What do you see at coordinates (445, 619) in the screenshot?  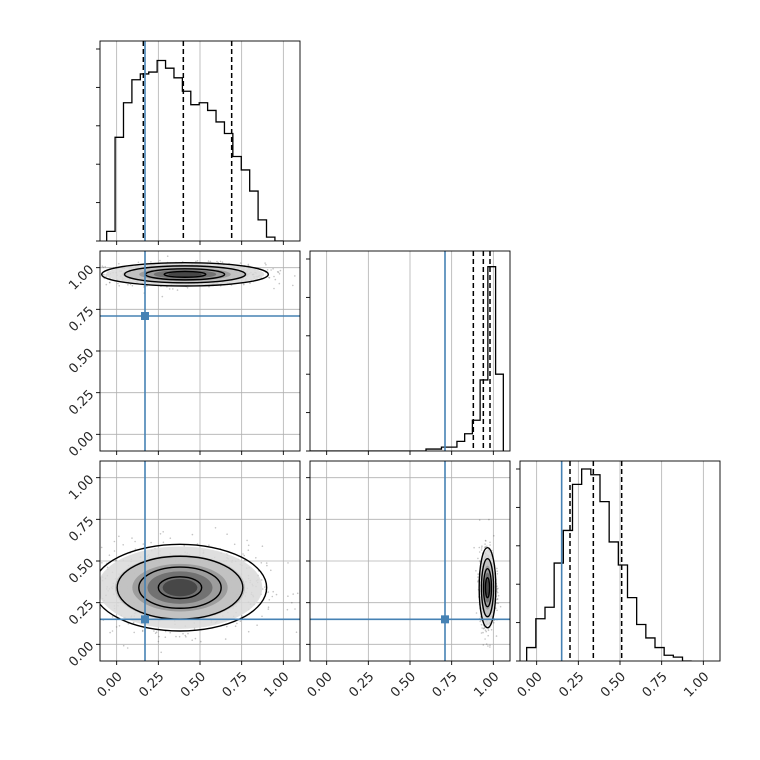 I see `truth-marker` at bounding box center [445, 619].